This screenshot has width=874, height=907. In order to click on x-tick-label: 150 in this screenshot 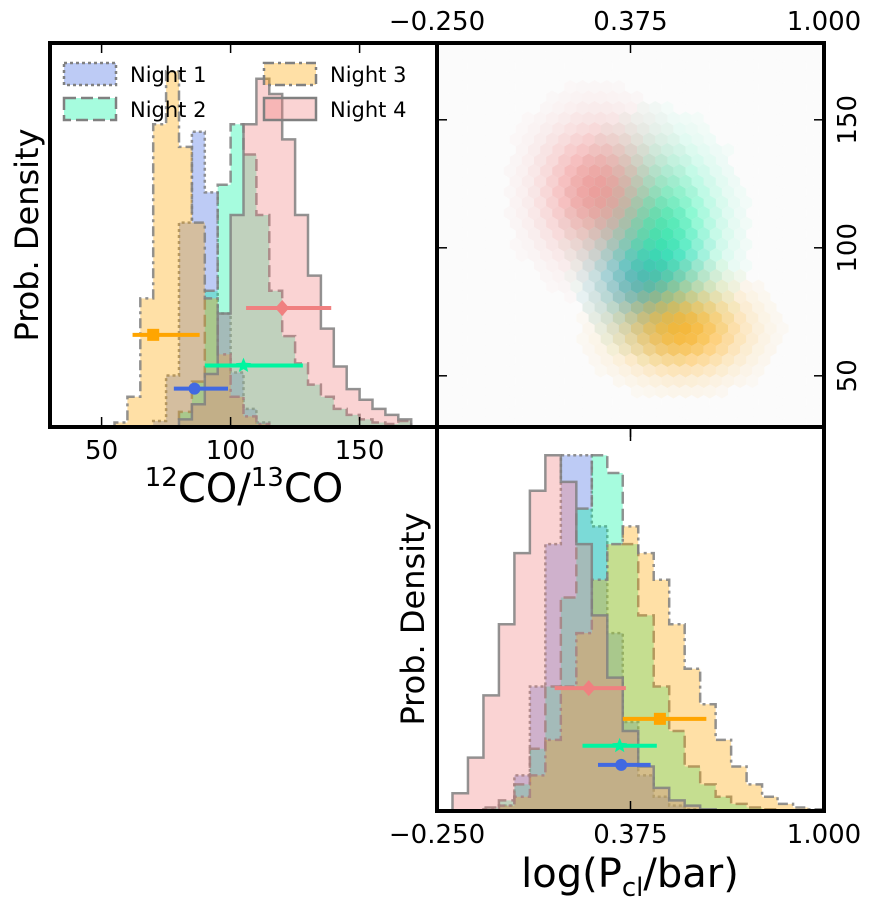, I will do `click(360, 451)`.